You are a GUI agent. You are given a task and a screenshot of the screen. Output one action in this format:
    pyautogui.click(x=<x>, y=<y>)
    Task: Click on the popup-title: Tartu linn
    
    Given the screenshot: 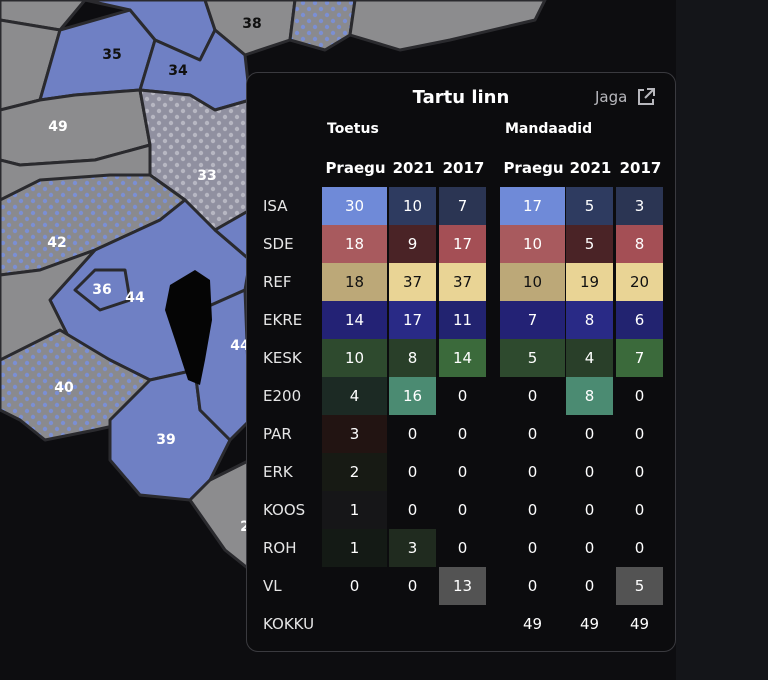 What is the action you would take?
    pyautogui.click(x=461, y=97)
    